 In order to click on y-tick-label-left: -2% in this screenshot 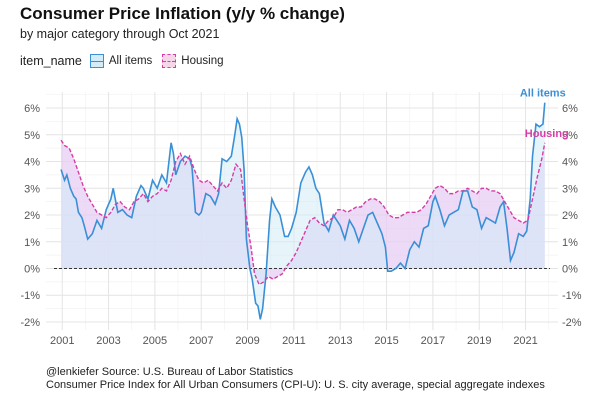, I will do `click(30, 323)`.